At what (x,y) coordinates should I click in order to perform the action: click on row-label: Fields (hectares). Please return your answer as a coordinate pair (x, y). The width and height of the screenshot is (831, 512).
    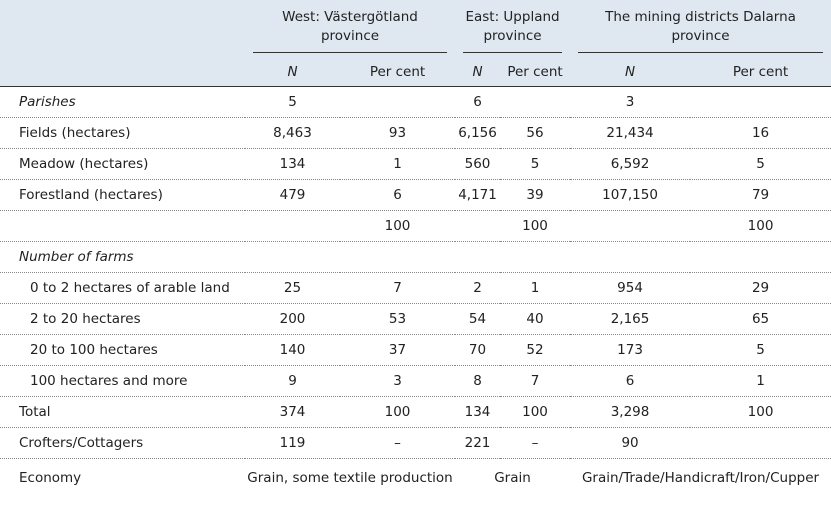
    Looking at the image, I should click on (75, 133).